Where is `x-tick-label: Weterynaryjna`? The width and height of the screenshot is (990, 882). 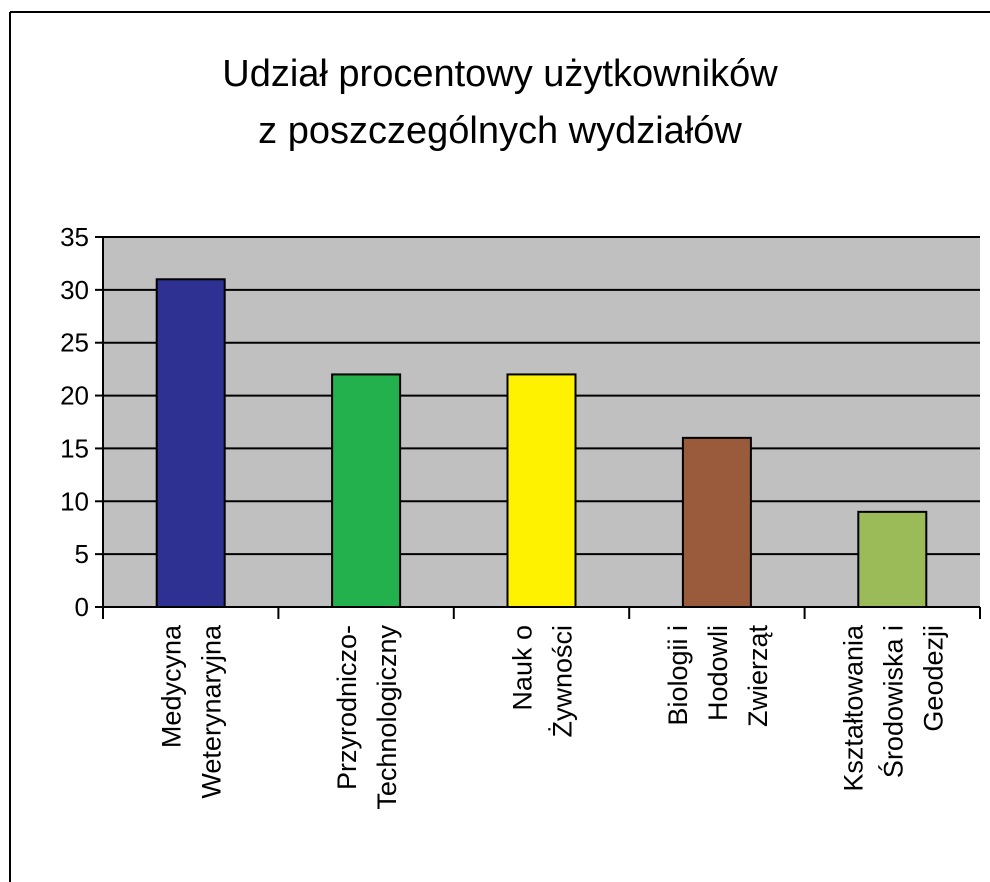
x-tick-label: Weterynaryjna is located at coordinates (212, 711).